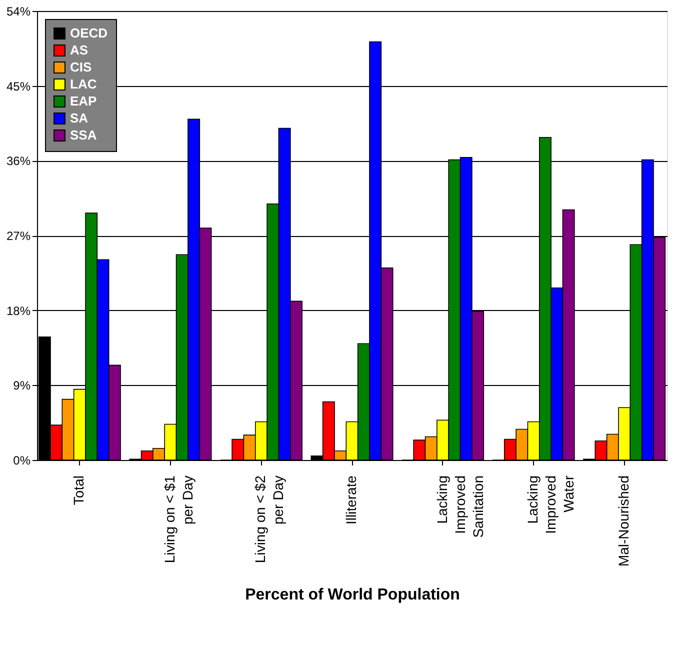 This screenshot has width=694, height=659. What do you see at coordinates (18, 311) in the screenshot?
I see `y-tick-label: 18%` at bounding box center [18, 311].